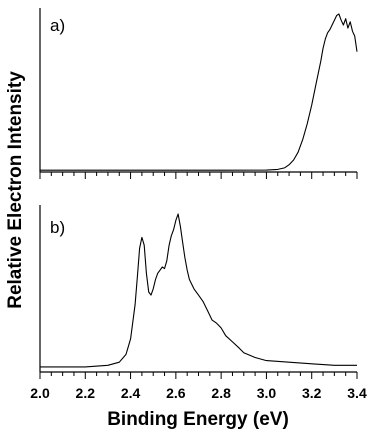 Image resolution: width=372 pixels, height=435 pixels. What do you see at coordinates (312, 393) in the screenshot?
I see `x-tick-label: 3.2` at bounding box center [312, 393].